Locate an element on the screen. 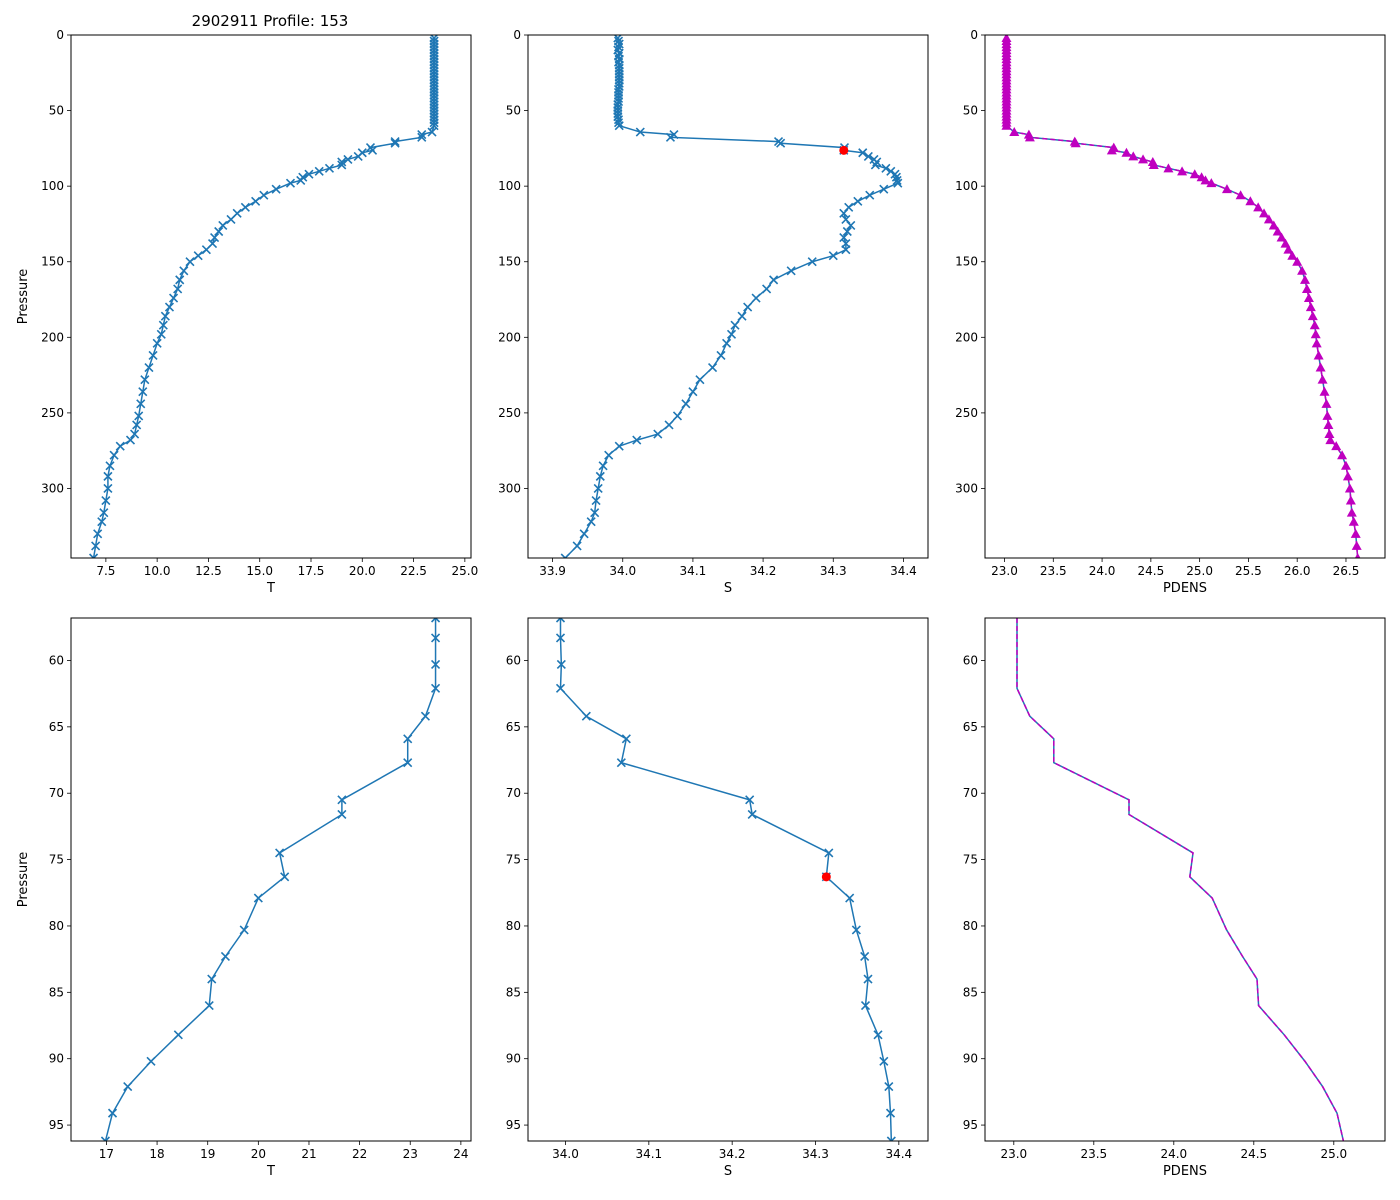  y-tick-label: 200 is located at coordinates (509, 337).